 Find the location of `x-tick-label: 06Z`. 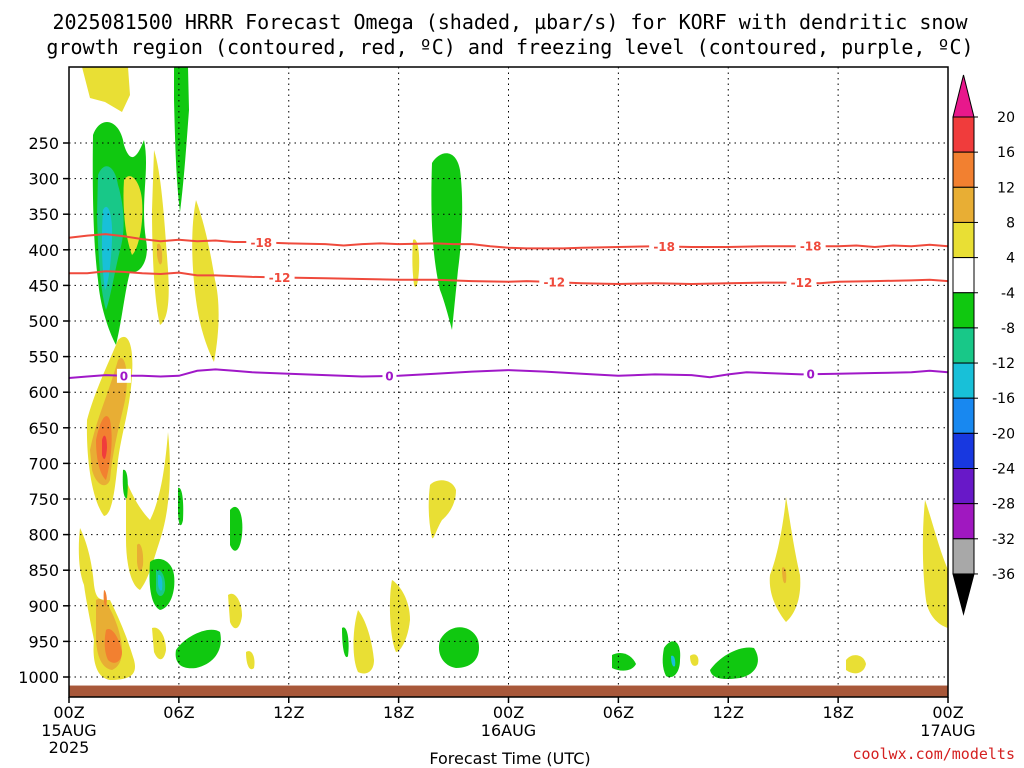

x-tick-label: 06Z is located at coordinates (178, 712).